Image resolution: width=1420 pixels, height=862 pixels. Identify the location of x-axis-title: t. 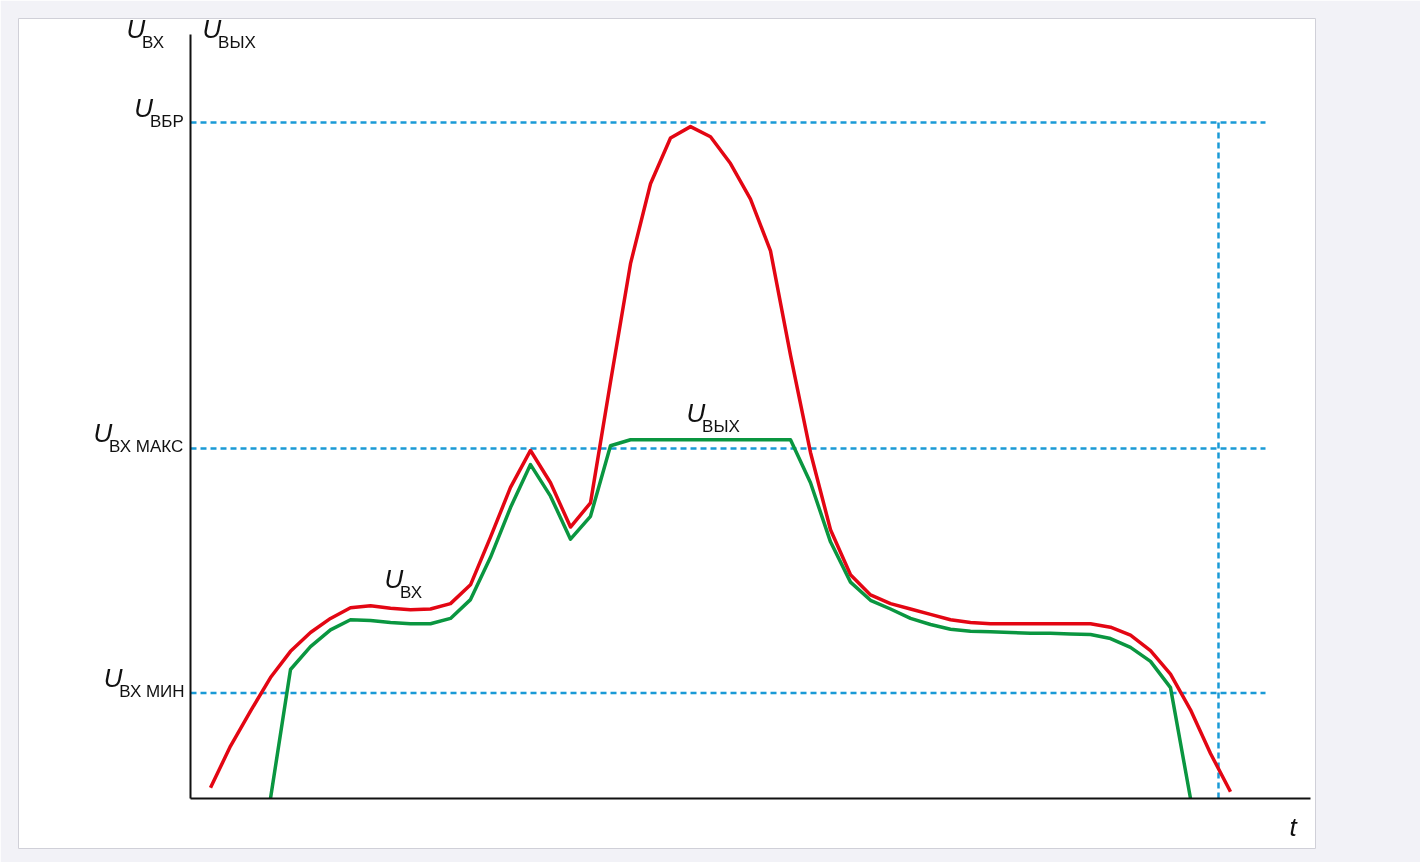
(1294, 827).